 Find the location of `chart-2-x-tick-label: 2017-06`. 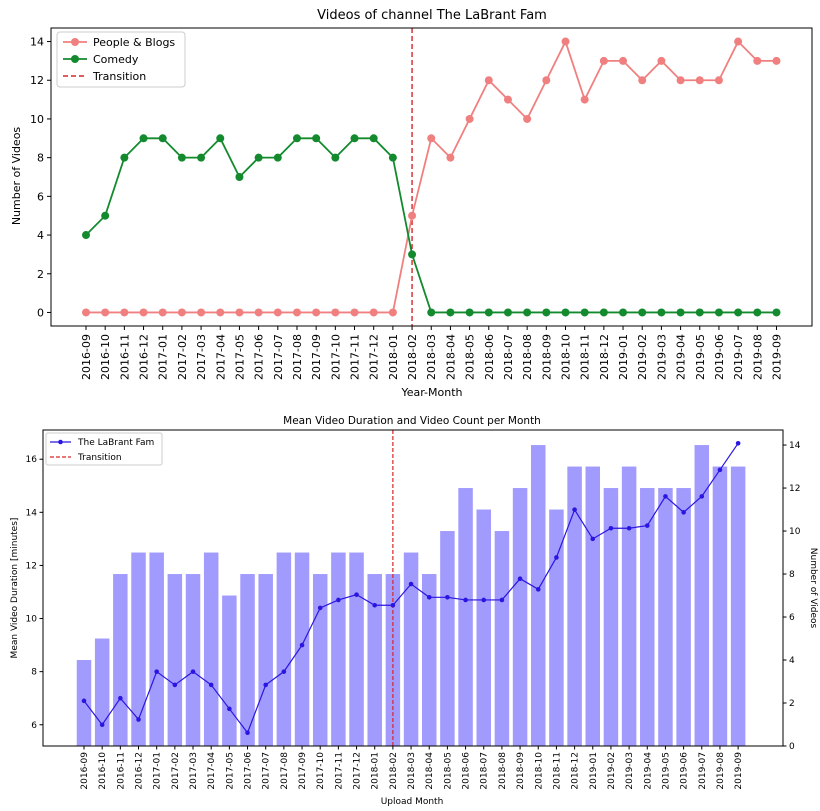

chart-2-x-tick-label: 2017-06 is located at coordinates (249, 771).